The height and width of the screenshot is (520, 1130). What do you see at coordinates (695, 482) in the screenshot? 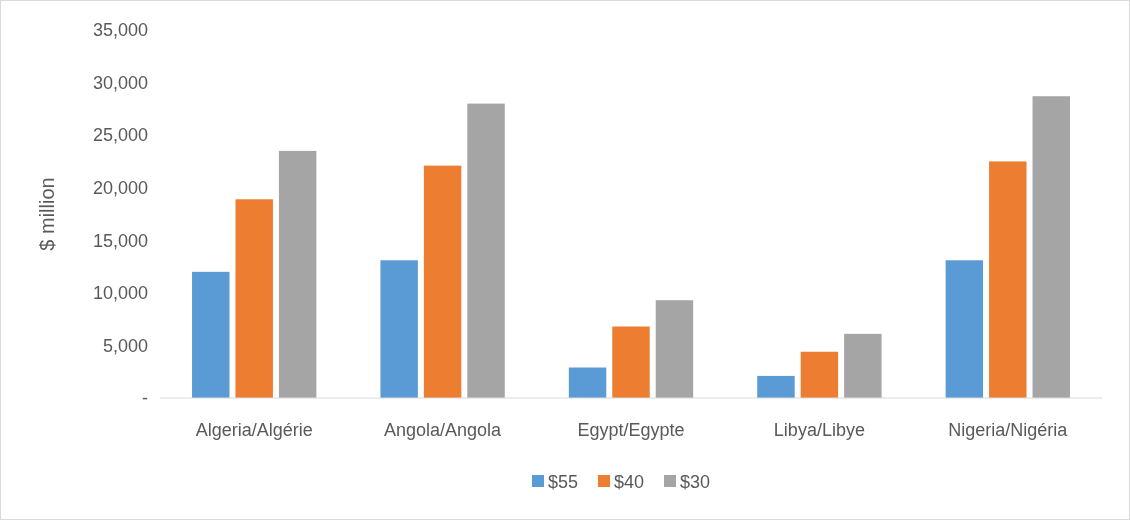
I see `legend-label: $30` at bounding box center [695, 482].